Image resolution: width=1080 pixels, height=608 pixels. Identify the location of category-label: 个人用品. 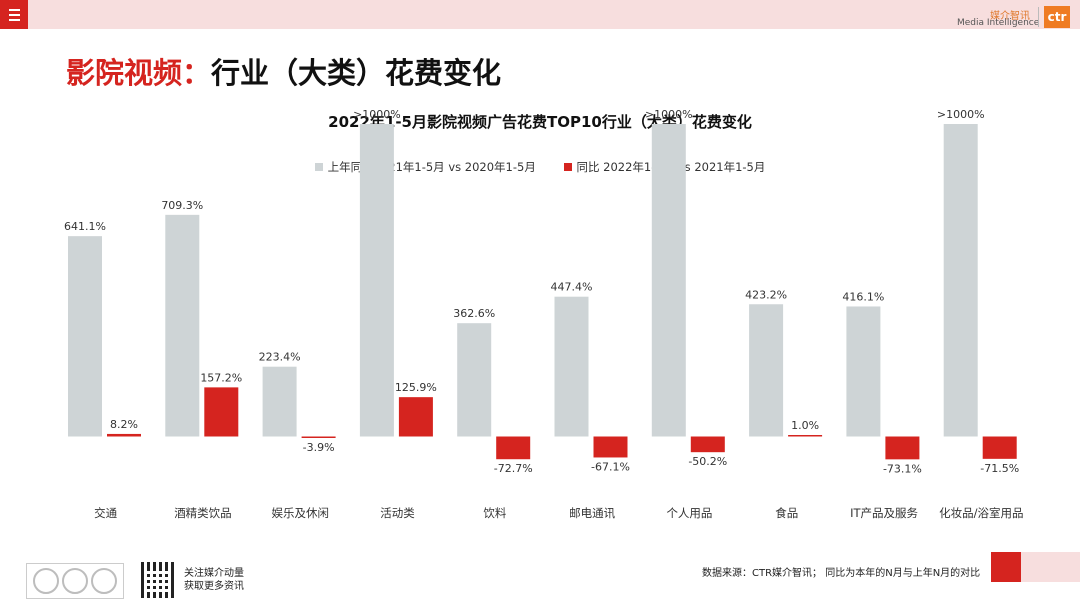
(689, 513).